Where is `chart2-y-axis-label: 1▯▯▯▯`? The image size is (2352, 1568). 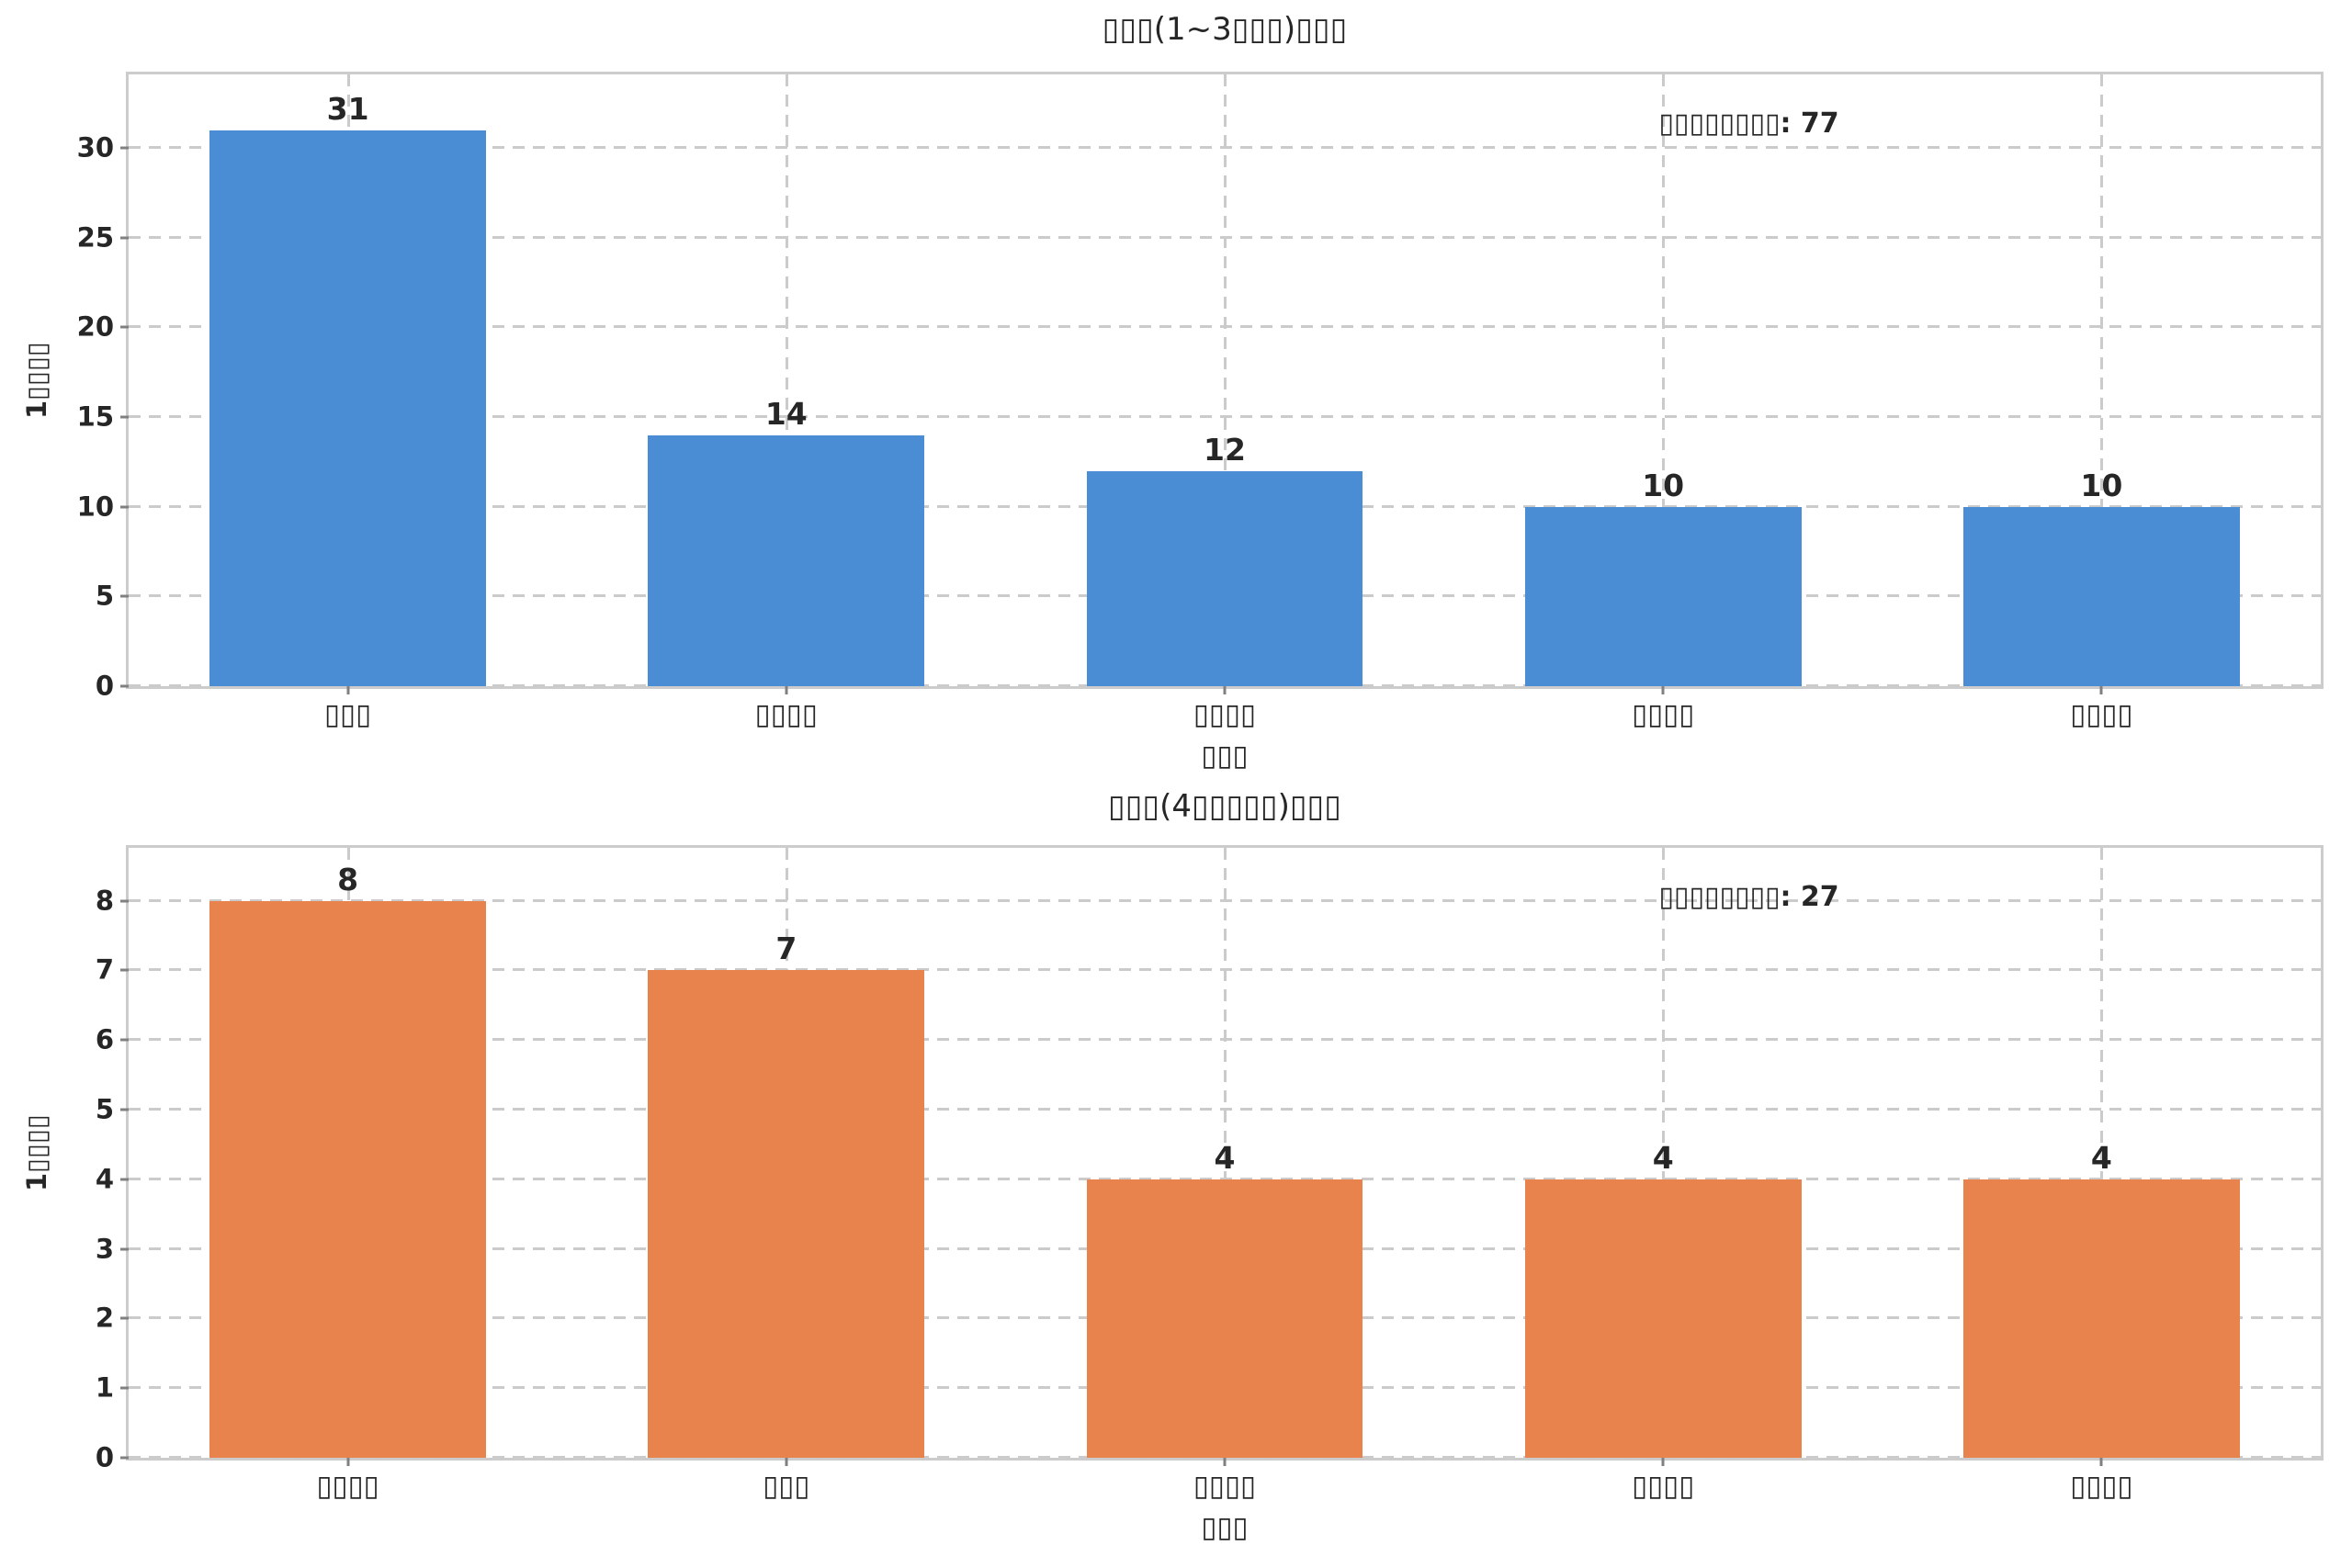 chart2-y-axis-label: 1▯▯▯▯ is located at coordinates (36, 1153).